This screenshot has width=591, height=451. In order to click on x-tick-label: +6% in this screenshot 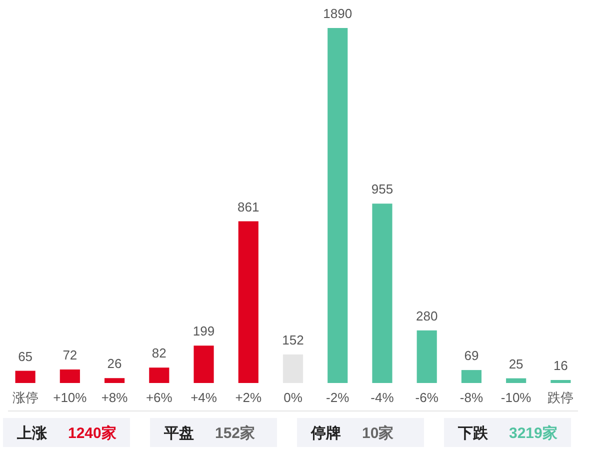, I will do `click(159, 397)`.